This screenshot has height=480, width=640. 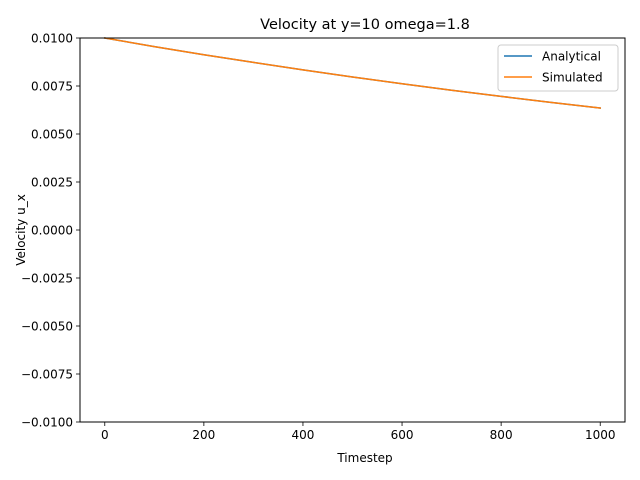 What do you see at coordinates (47, 423) in the screenshot?
I see `y-tick-label: −0.0100` at bounding box center [47, 423].